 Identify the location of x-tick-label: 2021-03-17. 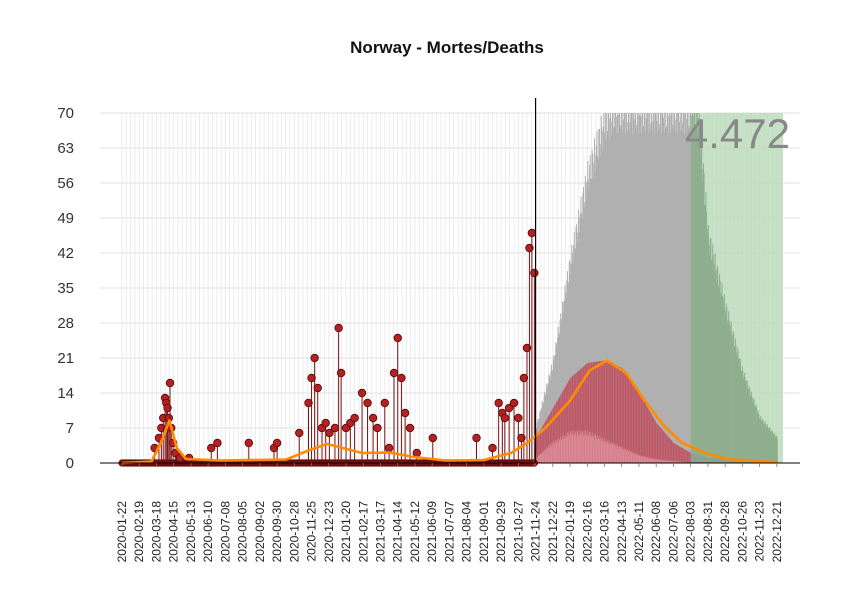
(381, 532).